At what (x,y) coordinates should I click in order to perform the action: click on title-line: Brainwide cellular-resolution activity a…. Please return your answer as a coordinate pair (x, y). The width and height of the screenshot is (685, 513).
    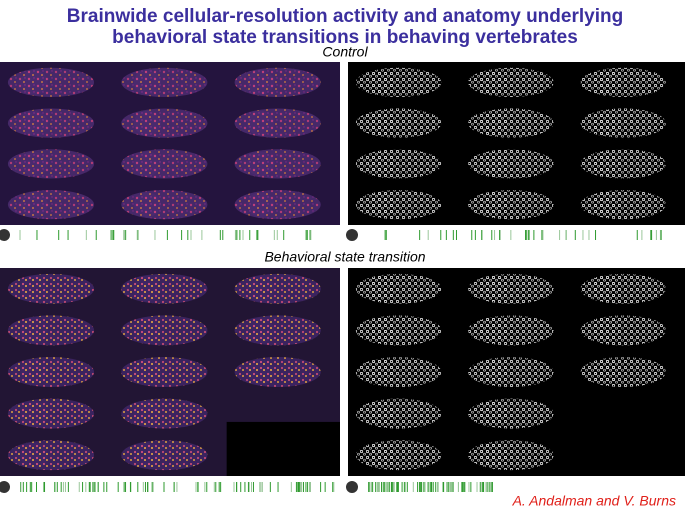
    Looking at the image, I should click on (345, 16).